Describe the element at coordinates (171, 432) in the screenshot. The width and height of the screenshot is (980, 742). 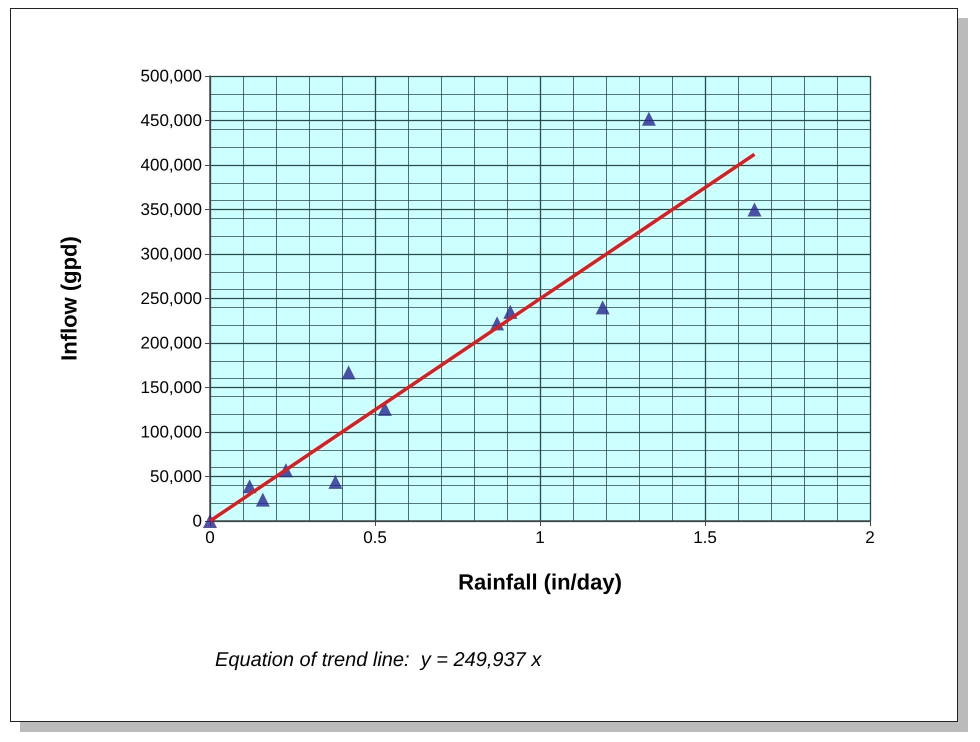
I see `y-tick-label: 100,000` at that location.